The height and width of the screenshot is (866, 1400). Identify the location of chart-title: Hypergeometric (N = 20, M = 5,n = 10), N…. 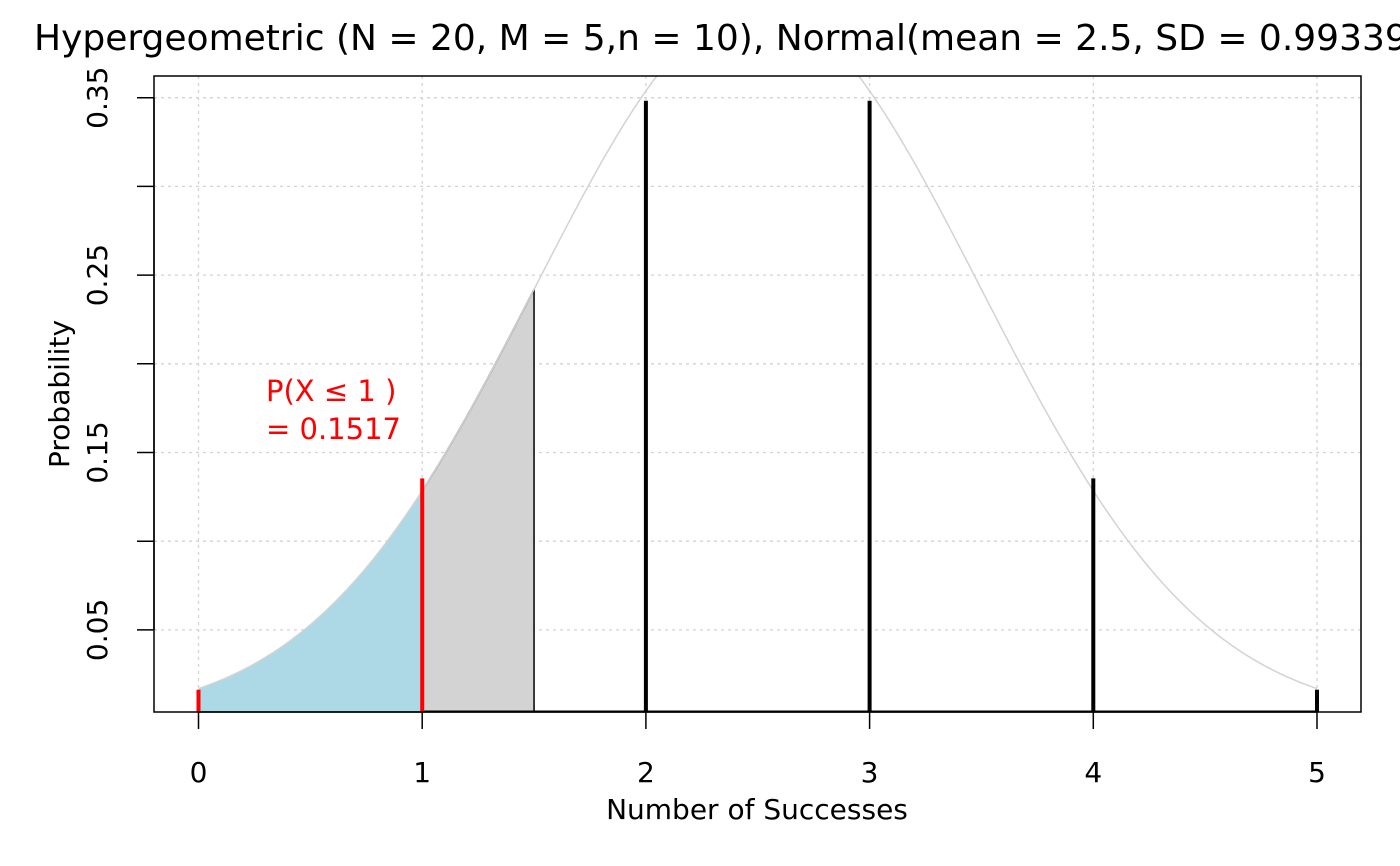
(717, 38).